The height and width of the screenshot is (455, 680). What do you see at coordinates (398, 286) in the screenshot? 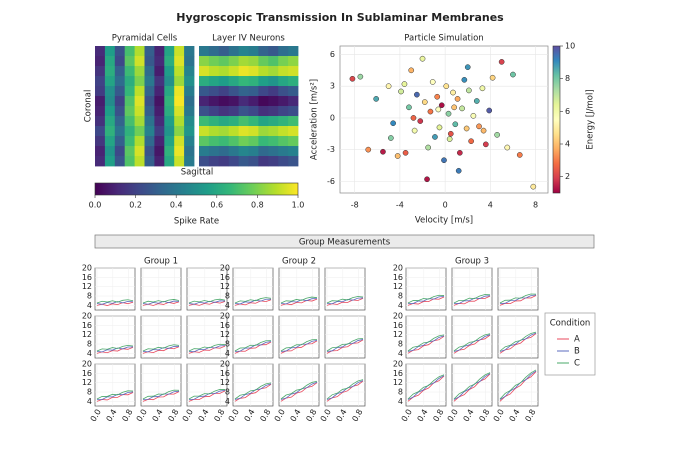
I see `y-tick-label: 12` at bounding box center [398, 286].